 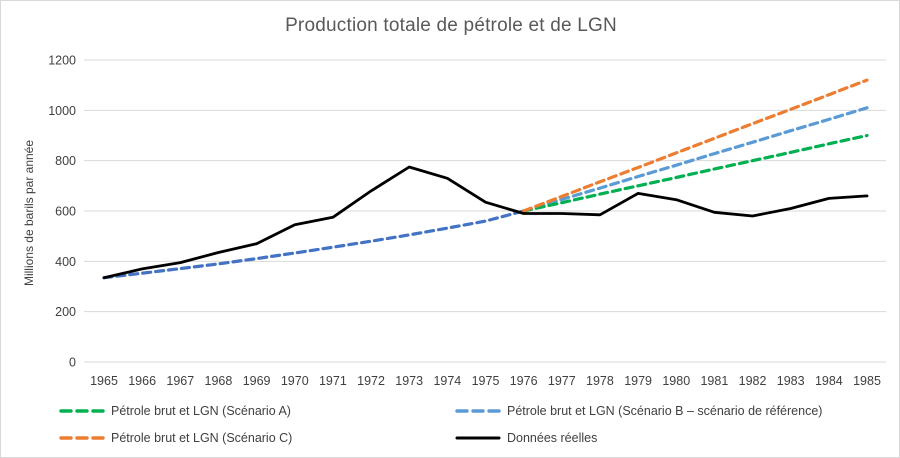 What do you see at coordinates (562, 381) in the screenshot?
I see `x-tick-label: 1977` at bounding box center [562, 381].